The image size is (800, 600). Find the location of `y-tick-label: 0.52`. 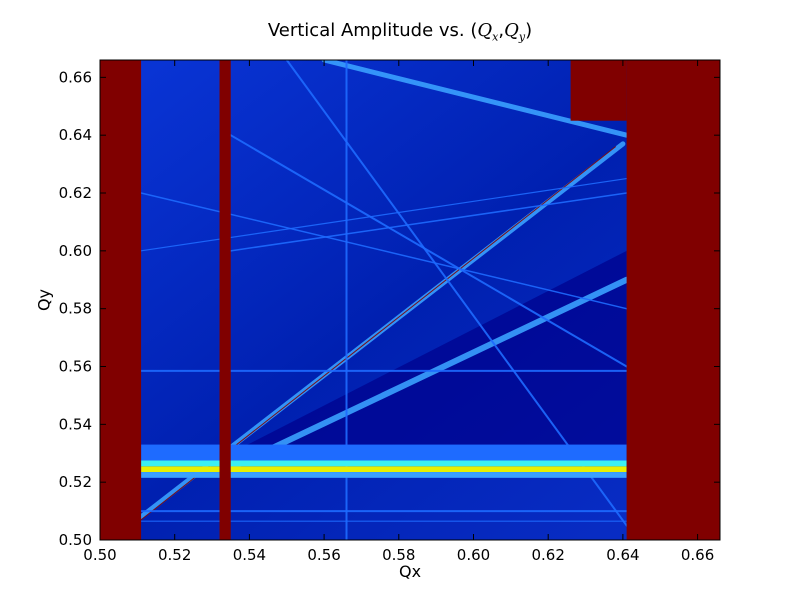

y-tick-label: 0.52 is located at coordinates (75, 482).